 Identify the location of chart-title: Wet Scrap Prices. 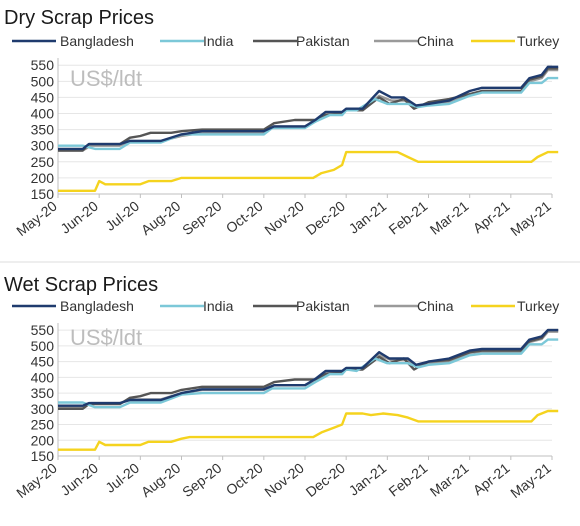
(81, 285).